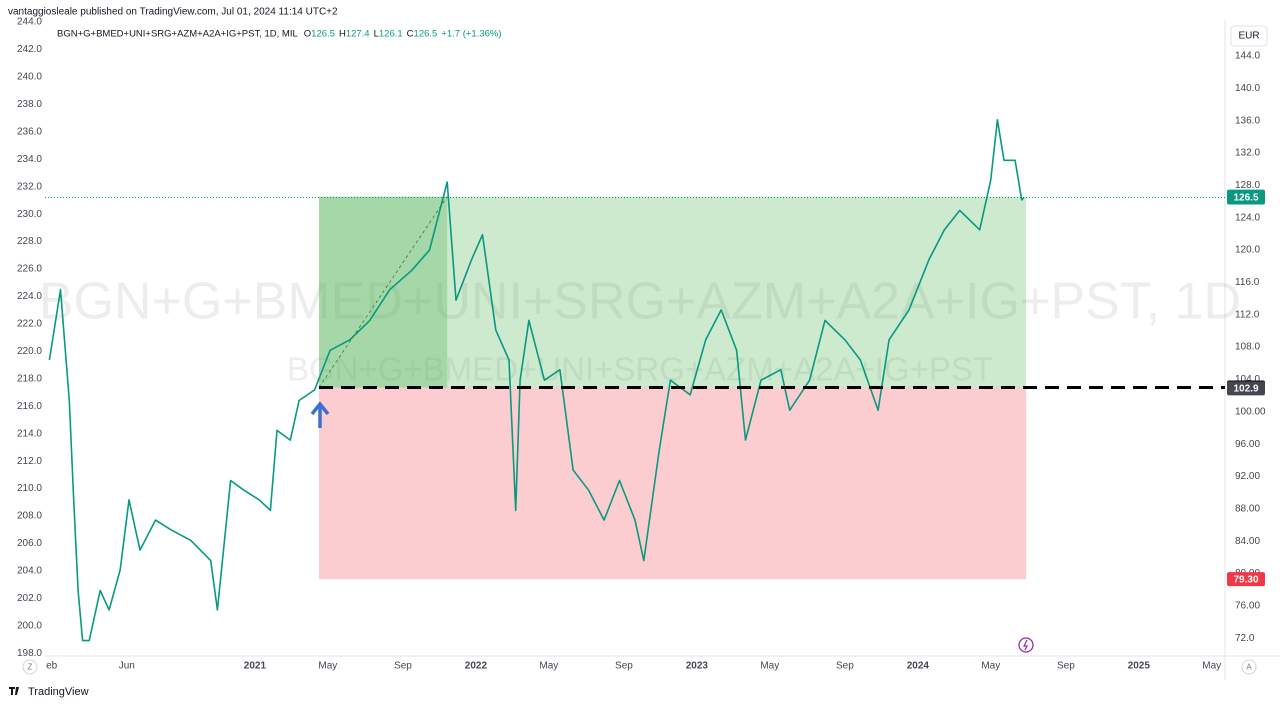 This screenshot has height=707, width=1280. I want to click on currency: EUR, so click(1248, 36).